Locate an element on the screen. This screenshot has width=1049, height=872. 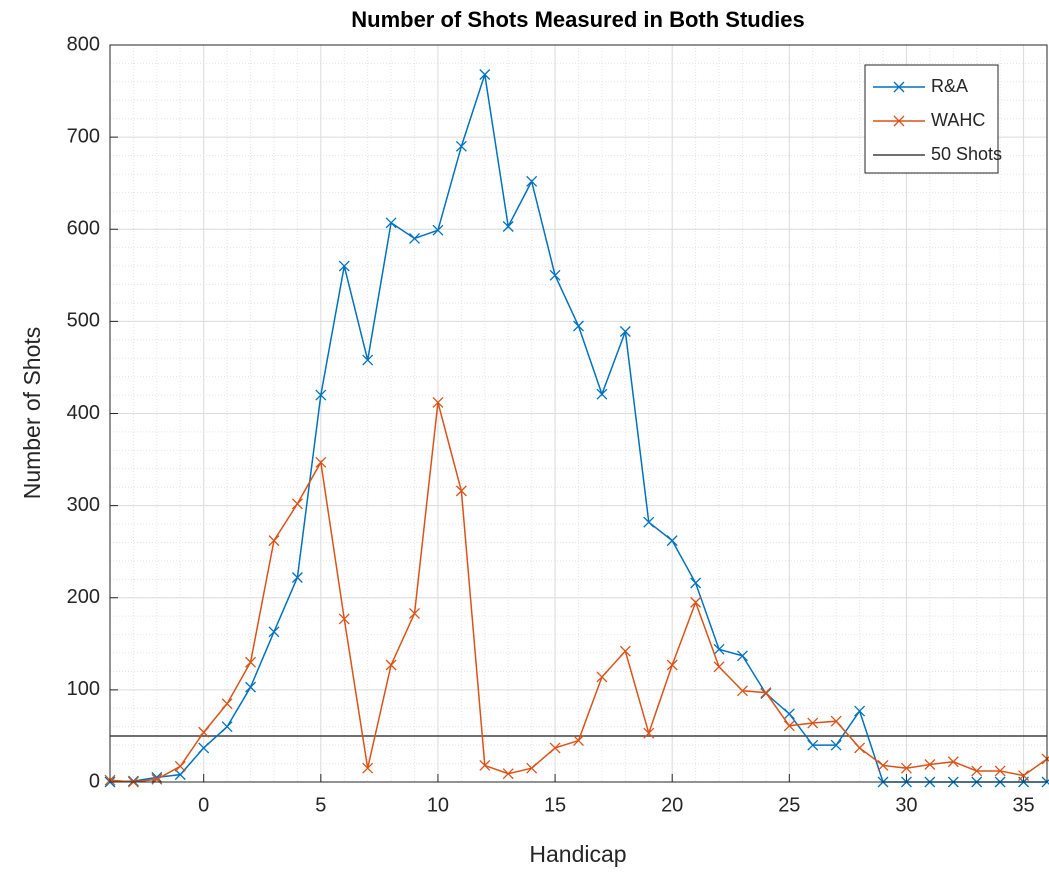
legend: R&A WAHC 50 Shots is located at coordinates (933, 119).